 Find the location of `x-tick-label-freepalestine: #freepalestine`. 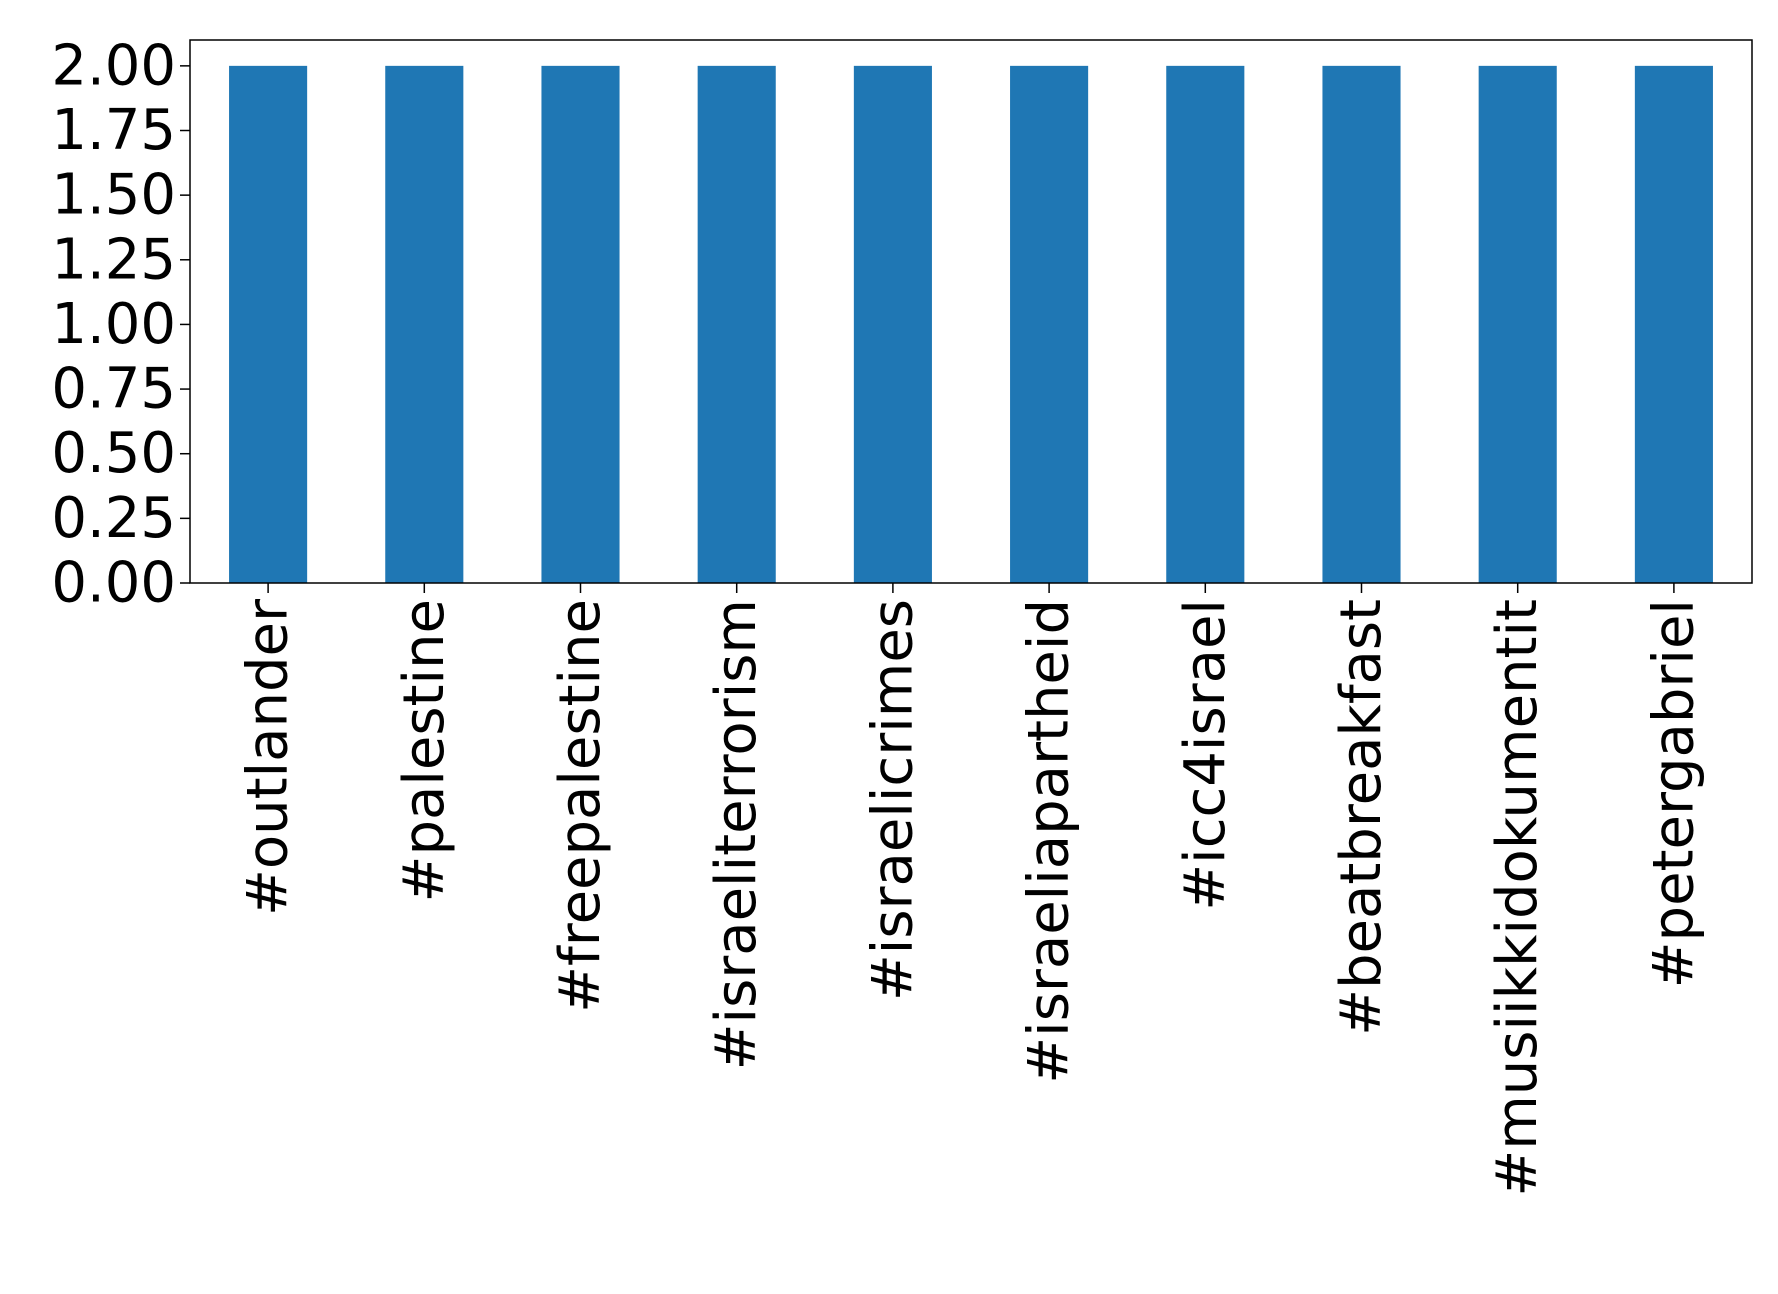

x-tick-label-freepalestine: #freepalestine is located at coordinates (580, 806).